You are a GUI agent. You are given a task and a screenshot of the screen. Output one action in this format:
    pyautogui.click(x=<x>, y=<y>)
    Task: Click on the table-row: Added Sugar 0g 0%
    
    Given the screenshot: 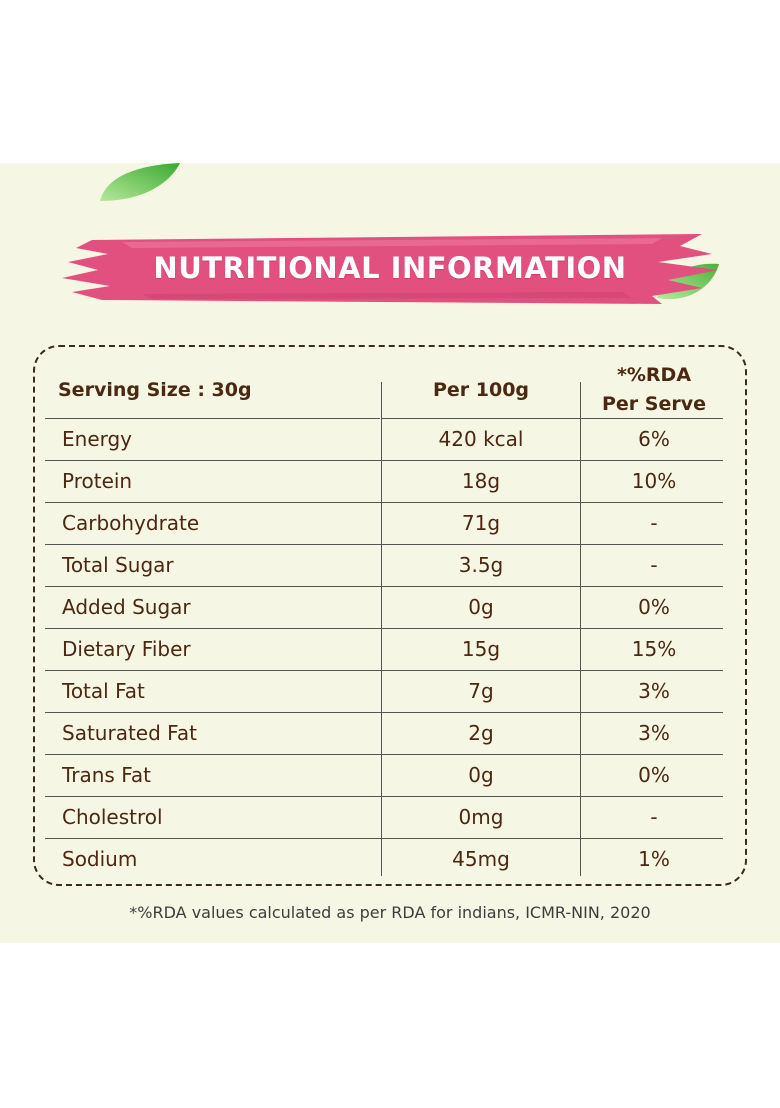 What is the action you would take?
    pyautogui.click(x=390, y=607)
    